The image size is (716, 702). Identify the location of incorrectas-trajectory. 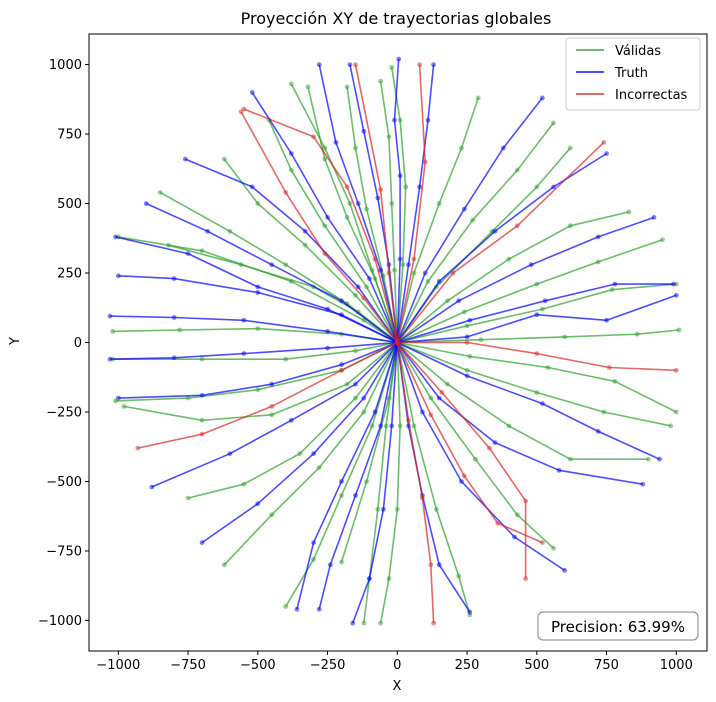
(411, 203).